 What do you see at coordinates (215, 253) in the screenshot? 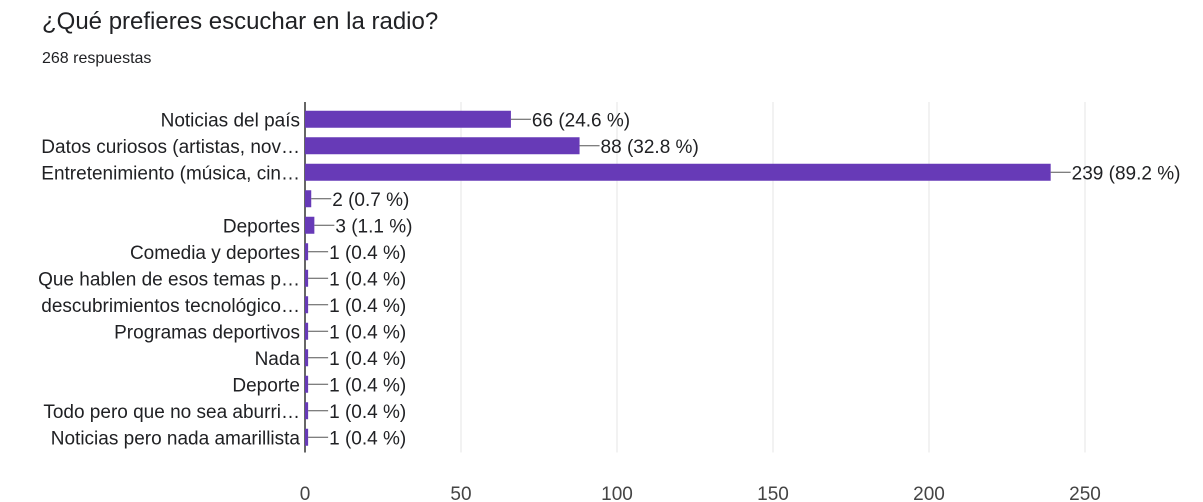
I see `category-label: Comedia y deportes` at bounding box center [215, 253].